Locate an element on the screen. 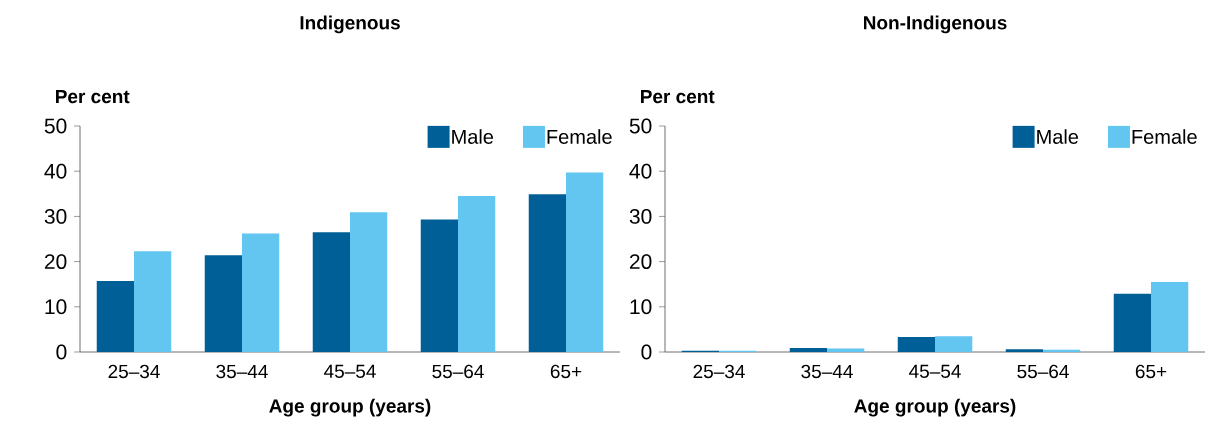 Image resolution: width=1232 pixels, height=430 pixels. chart-title: Non-Indigenous is located at coordinates (935, 24).